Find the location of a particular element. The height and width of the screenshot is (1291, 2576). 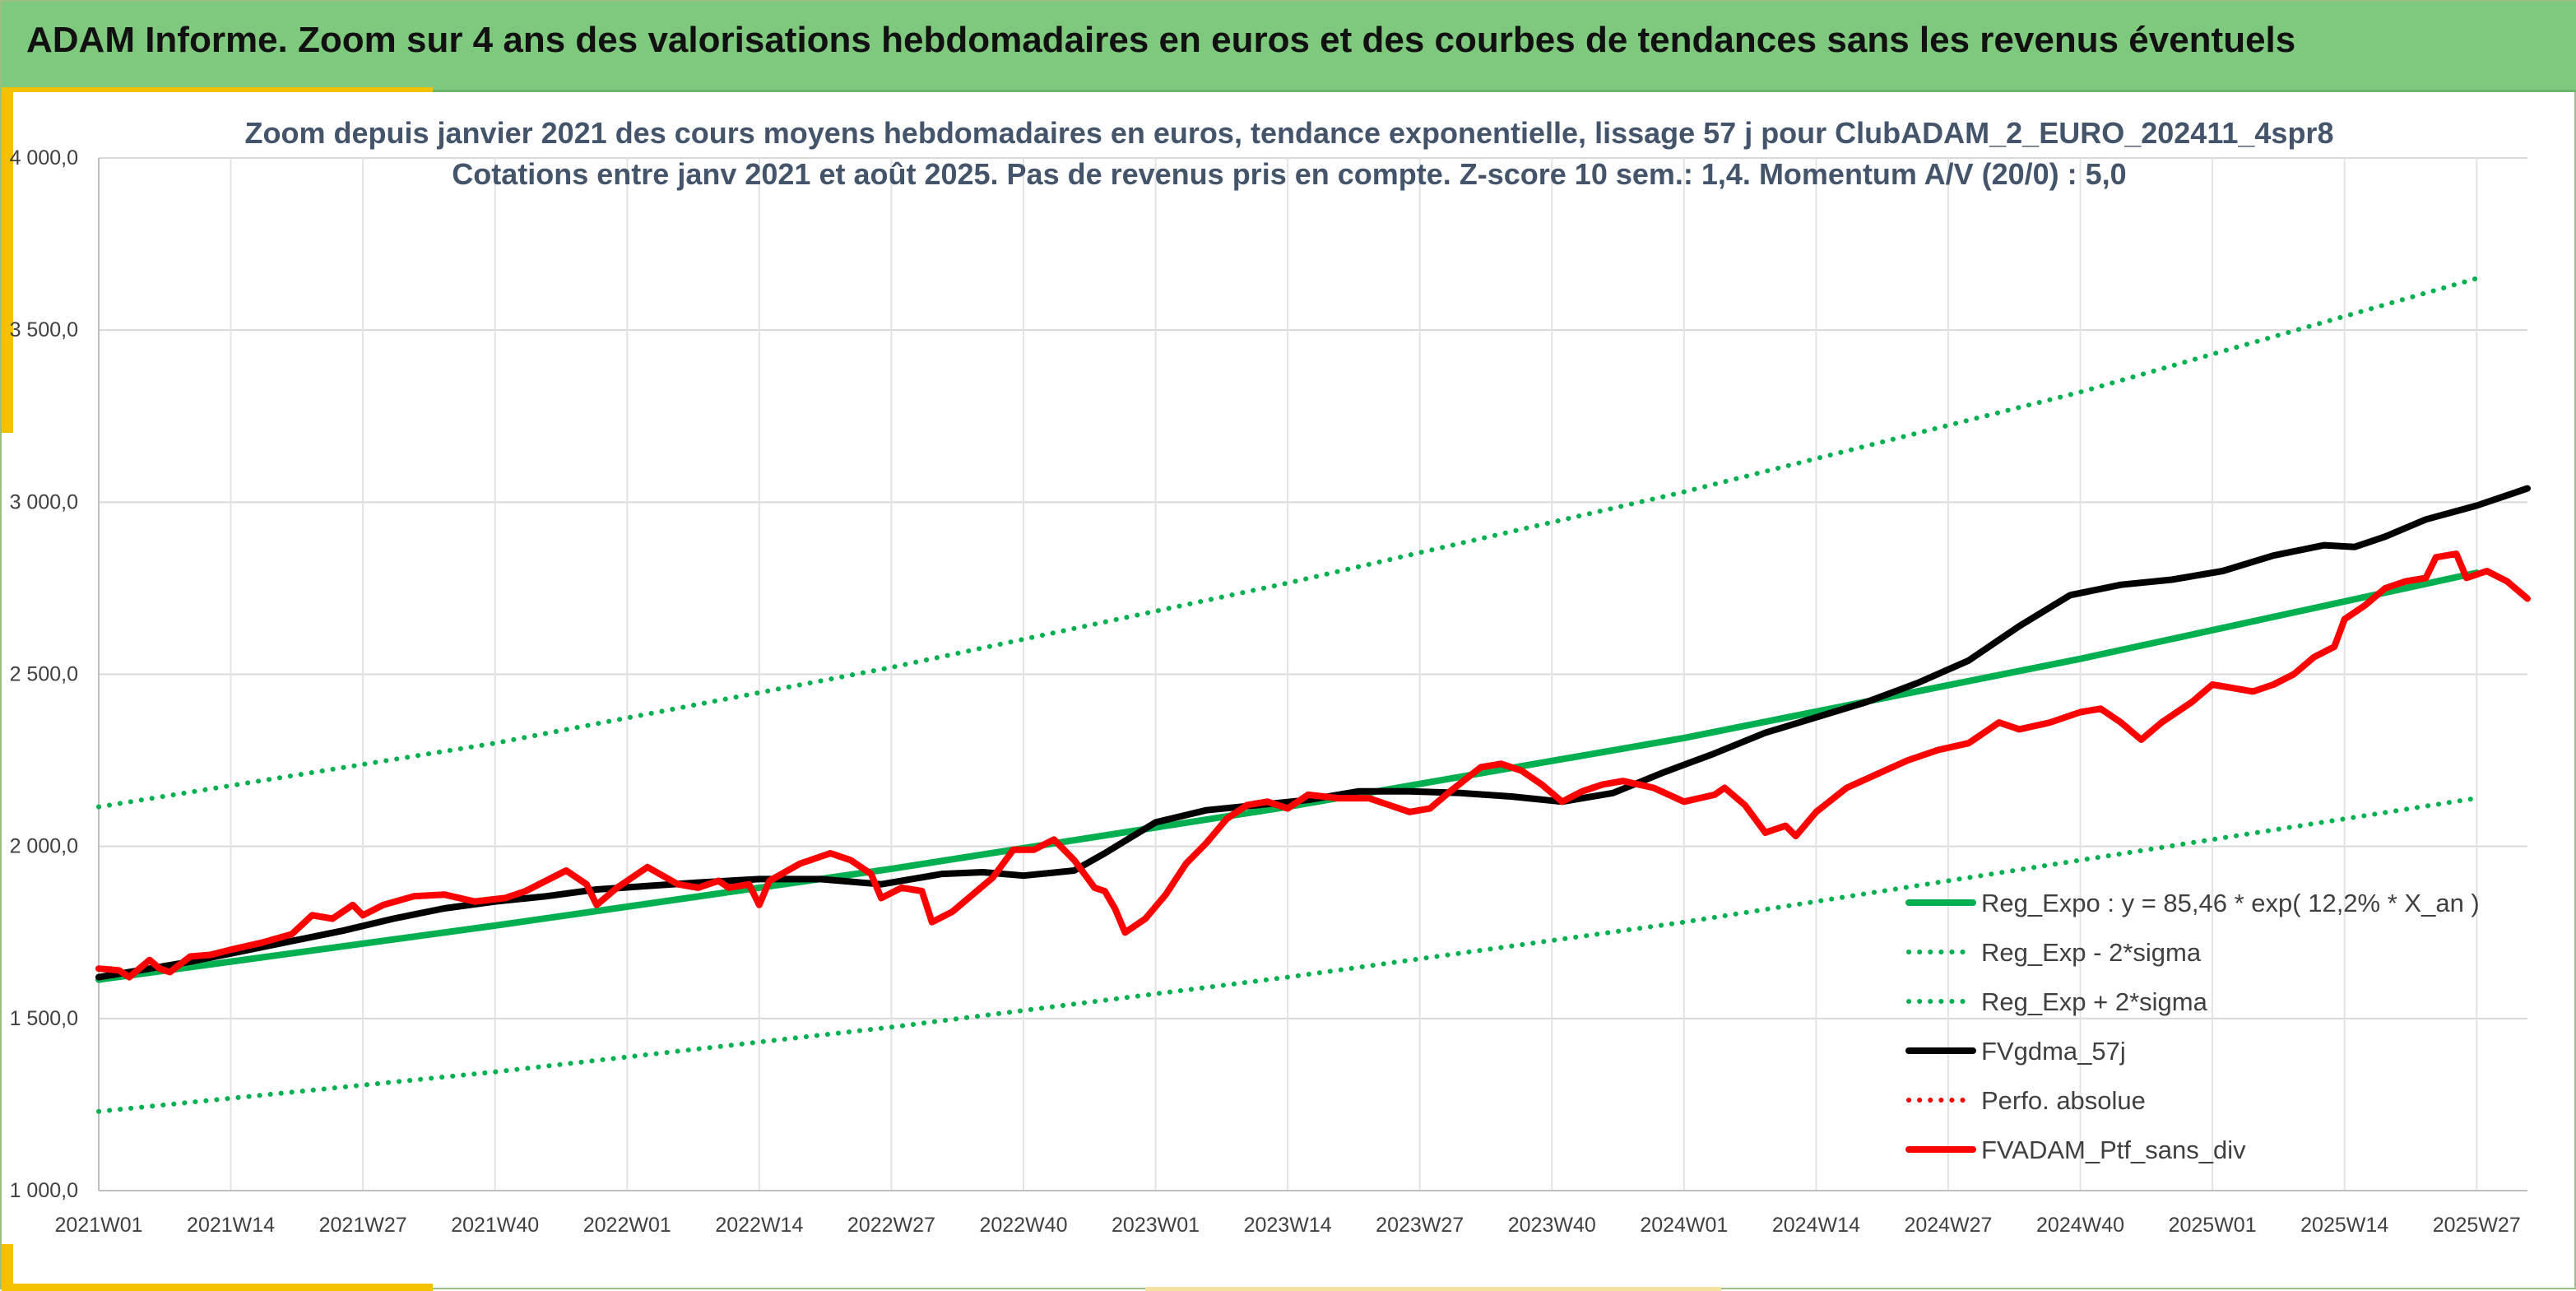

legend-label: Reg_Exp + 2*sigma is located at coordinates (2094, 1001).